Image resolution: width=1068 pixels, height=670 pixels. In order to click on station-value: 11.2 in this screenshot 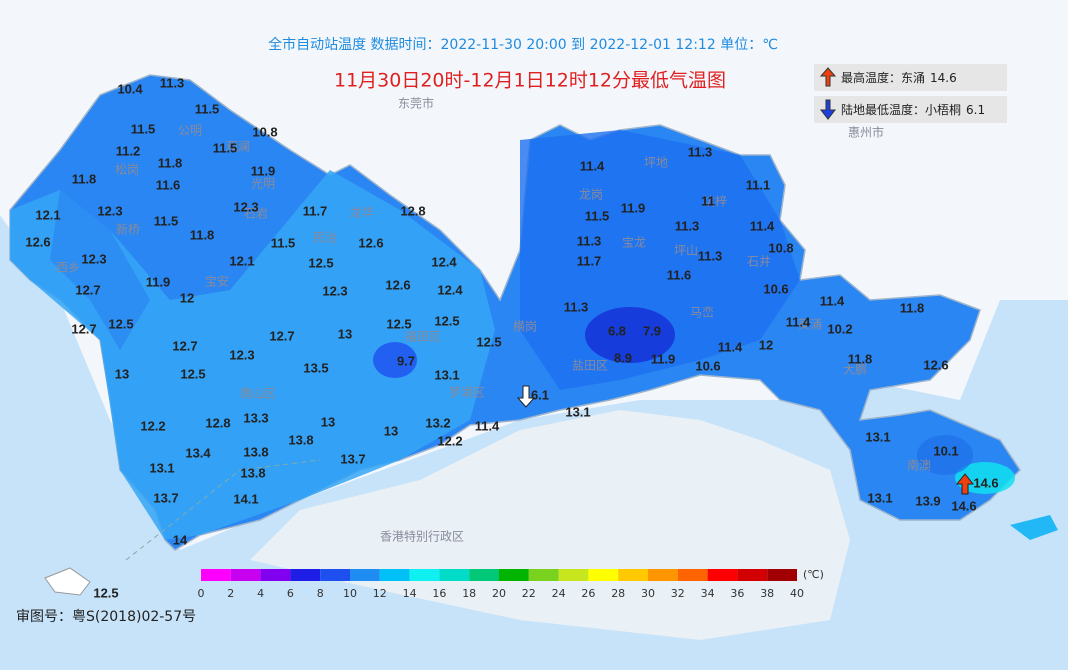, I will do `click(128, 150)`.